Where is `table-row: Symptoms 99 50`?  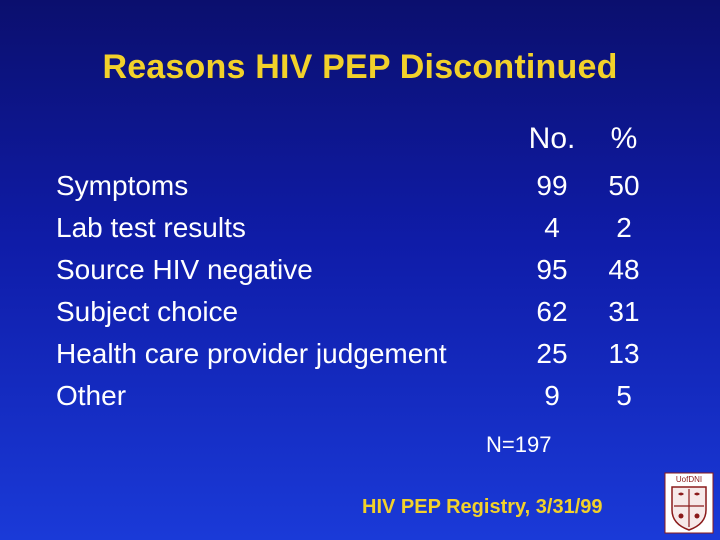 table-row: Symptoms 99 50 is located at coordinates (360, 187).